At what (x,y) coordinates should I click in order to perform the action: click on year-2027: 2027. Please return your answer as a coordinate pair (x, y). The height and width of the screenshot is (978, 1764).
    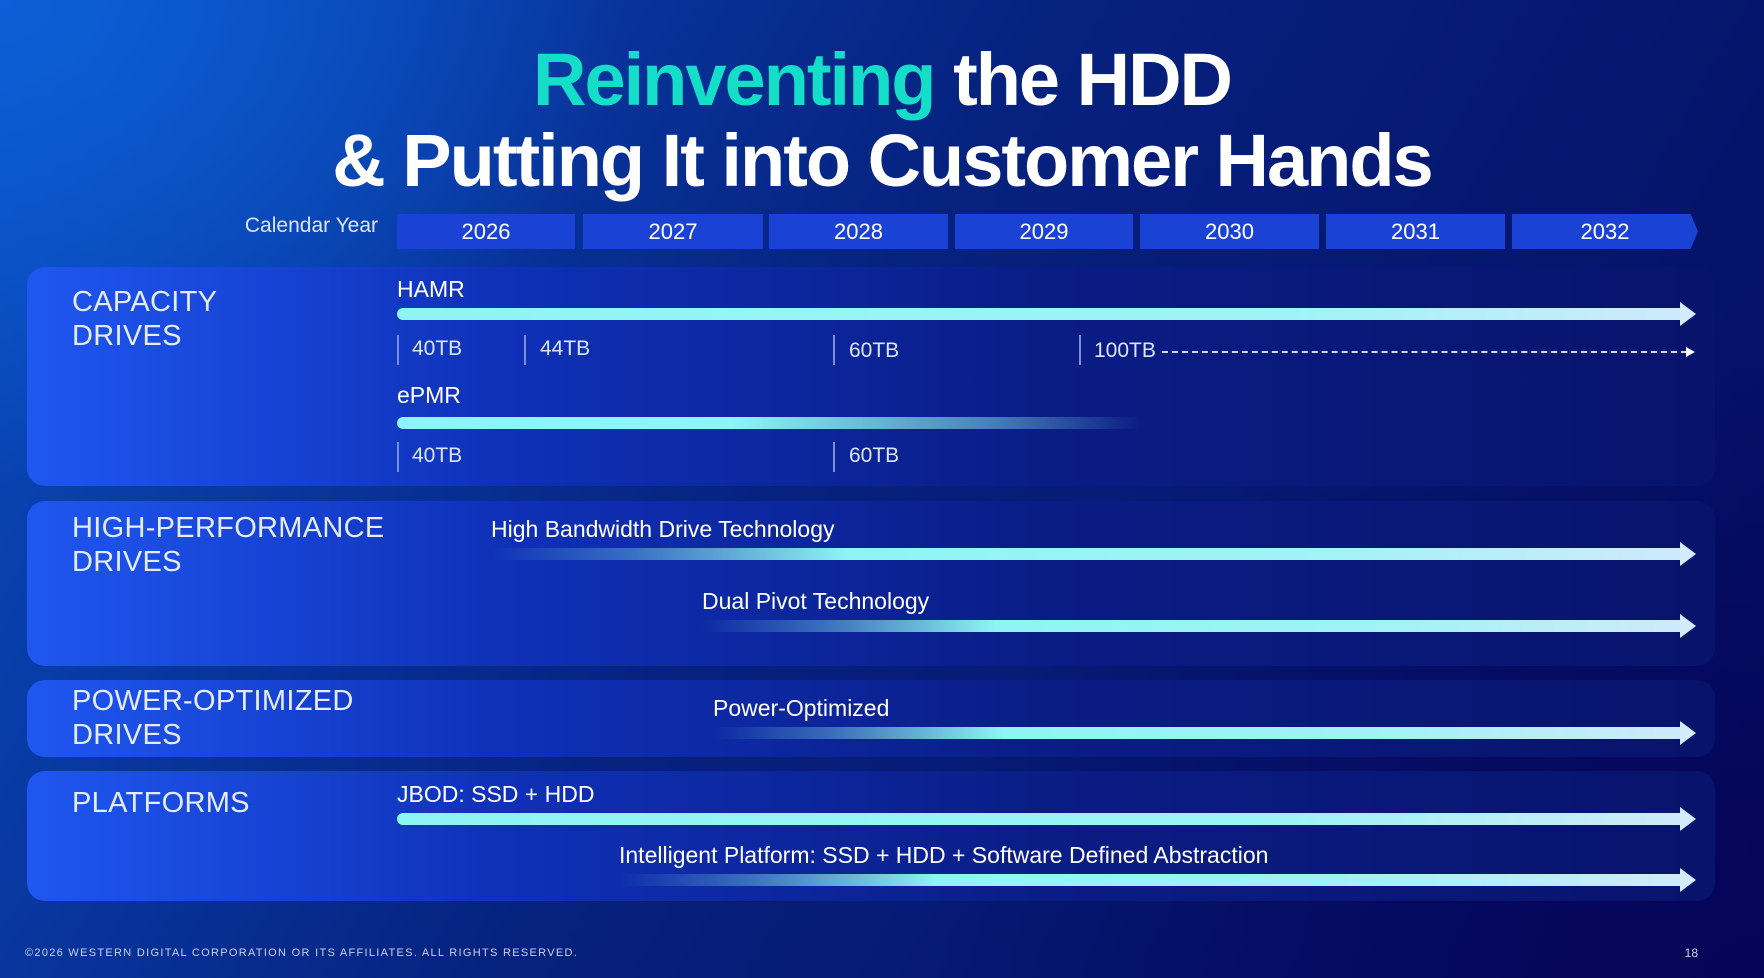
    Looking at the image, I should click on (673, 231).